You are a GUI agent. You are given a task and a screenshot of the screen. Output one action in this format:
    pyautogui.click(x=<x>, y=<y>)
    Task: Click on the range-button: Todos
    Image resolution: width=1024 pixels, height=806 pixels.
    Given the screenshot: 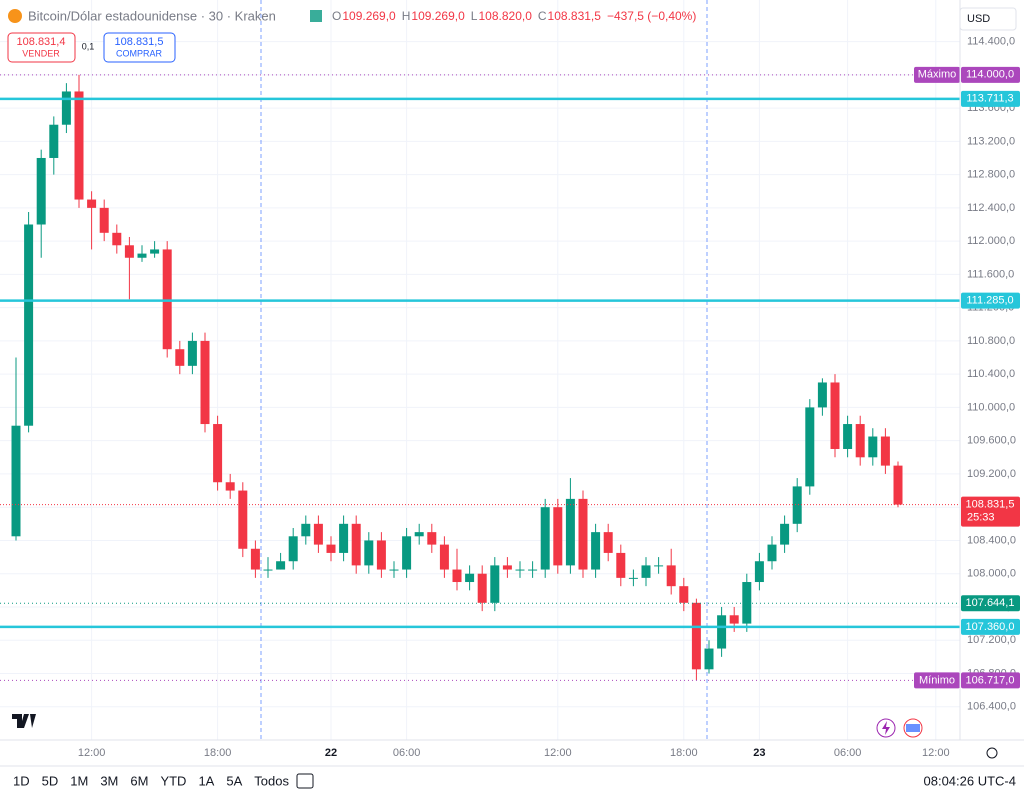 What is the action you would take?
    pyautogui.click(x=271, y=780)
    